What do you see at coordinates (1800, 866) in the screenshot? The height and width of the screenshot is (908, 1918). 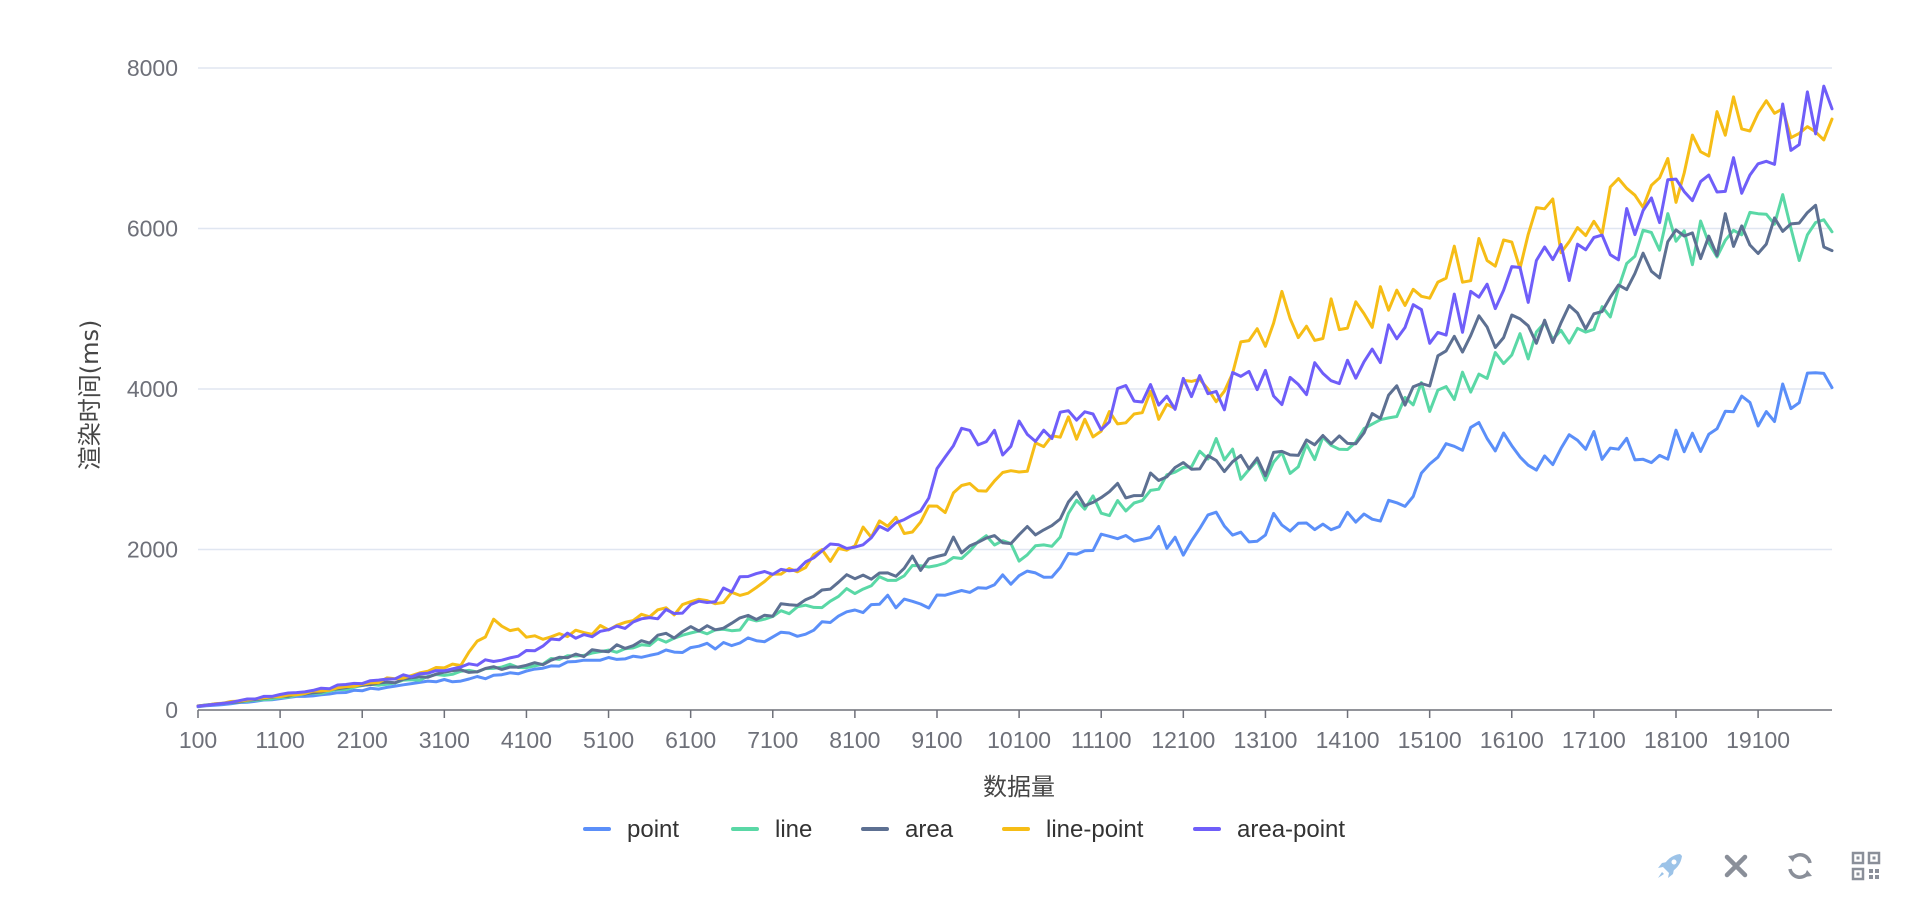 I see `refresh-icon` at bounding box center [1800, 866].